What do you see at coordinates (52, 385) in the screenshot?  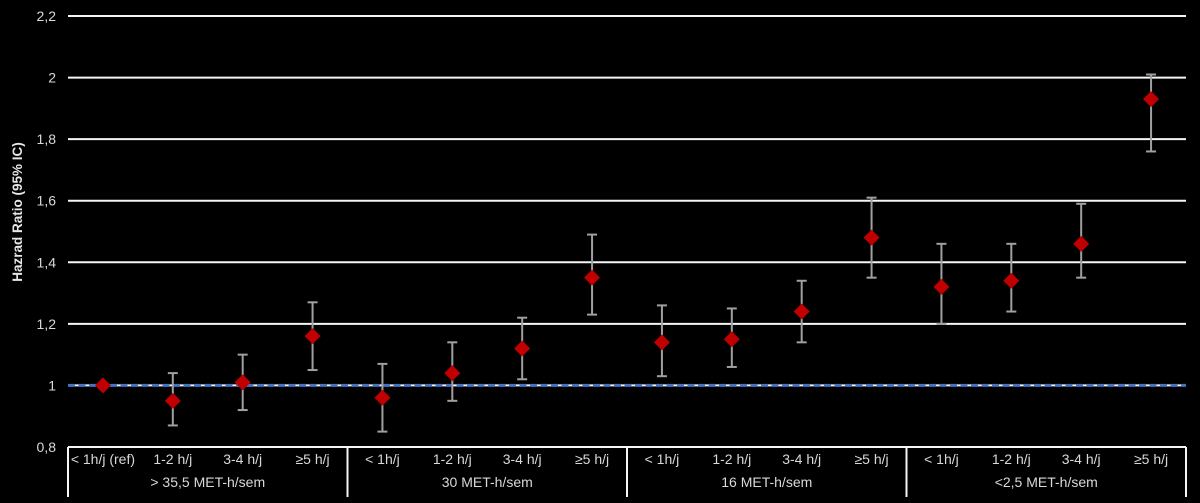 I see `y-tick-label: 1` at bounding box center [52, 385].